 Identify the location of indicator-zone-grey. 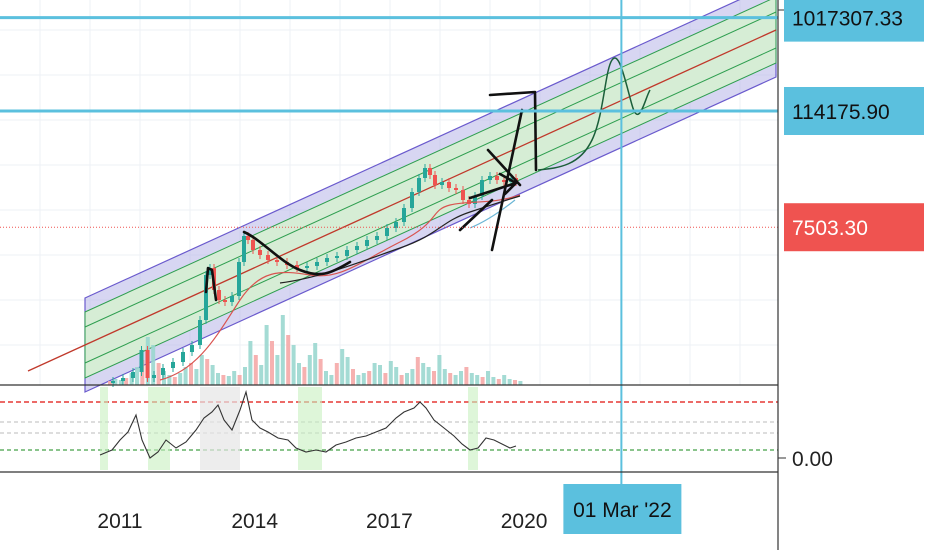
(220, 428).